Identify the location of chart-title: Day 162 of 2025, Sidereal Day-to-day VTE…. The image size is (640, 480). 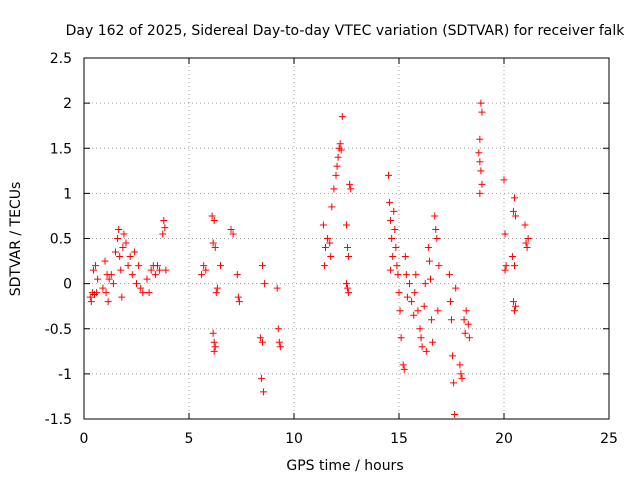
(346, 31).